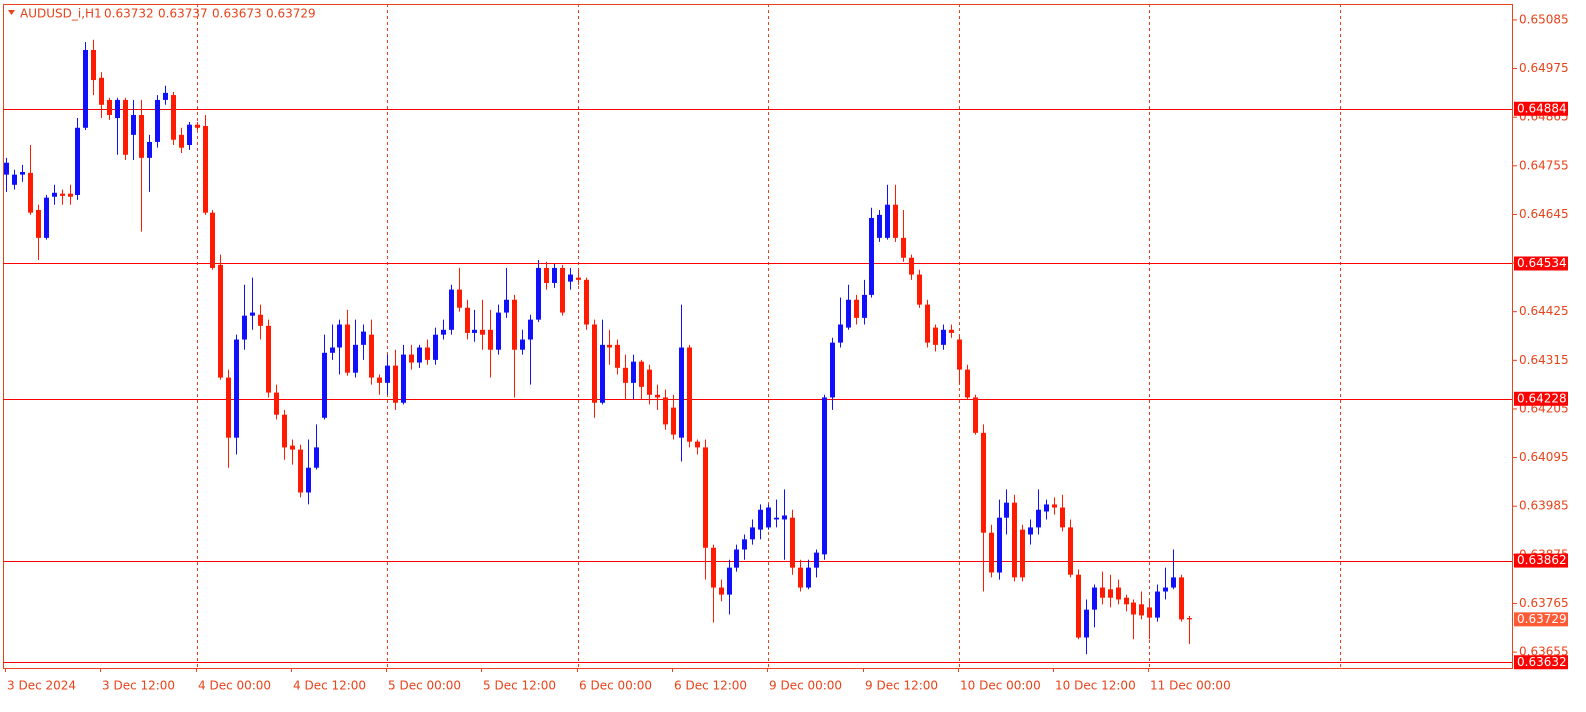 This screenshot has width=1586, height=712. Describe the element at coordinates (41, 686) in the screenshot. I see `x-tick-label: 3 Dec 2024` at that location.